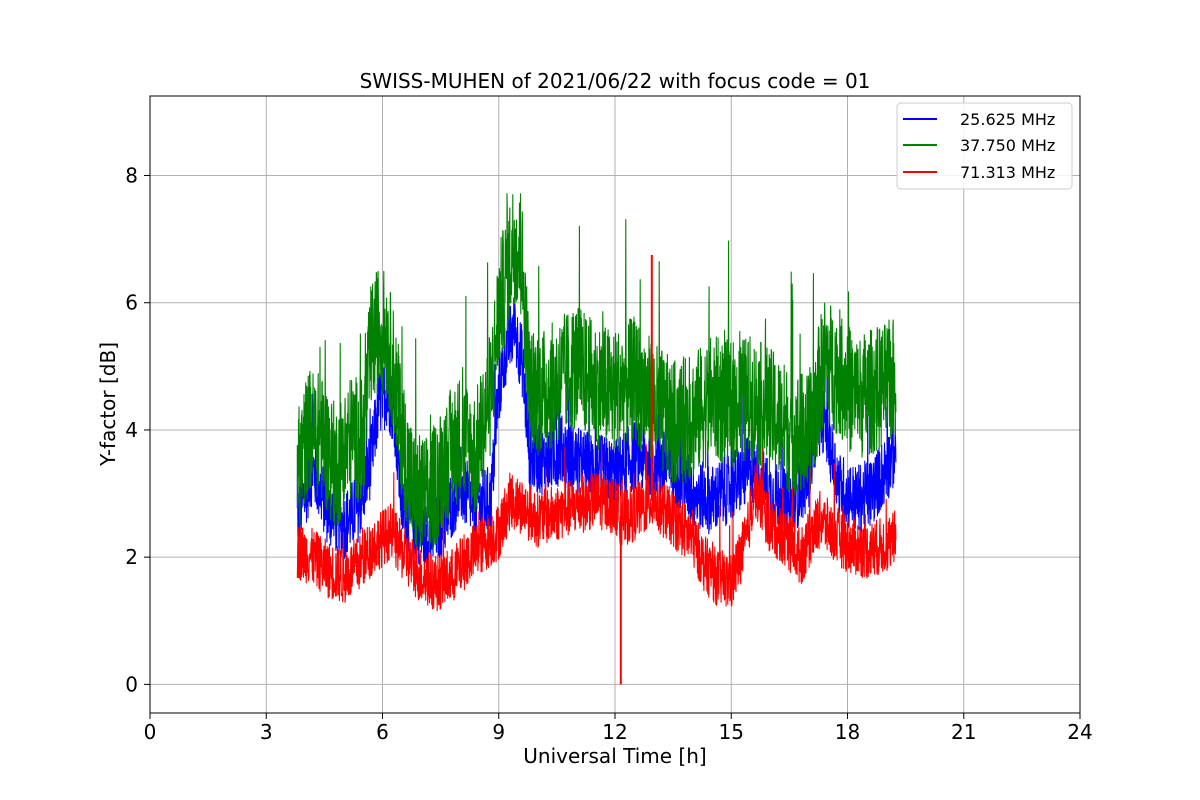 This screenshot has width=1200, height=800. I want to click on y-axis: 0 2 4 6 8, so click(137, 430).